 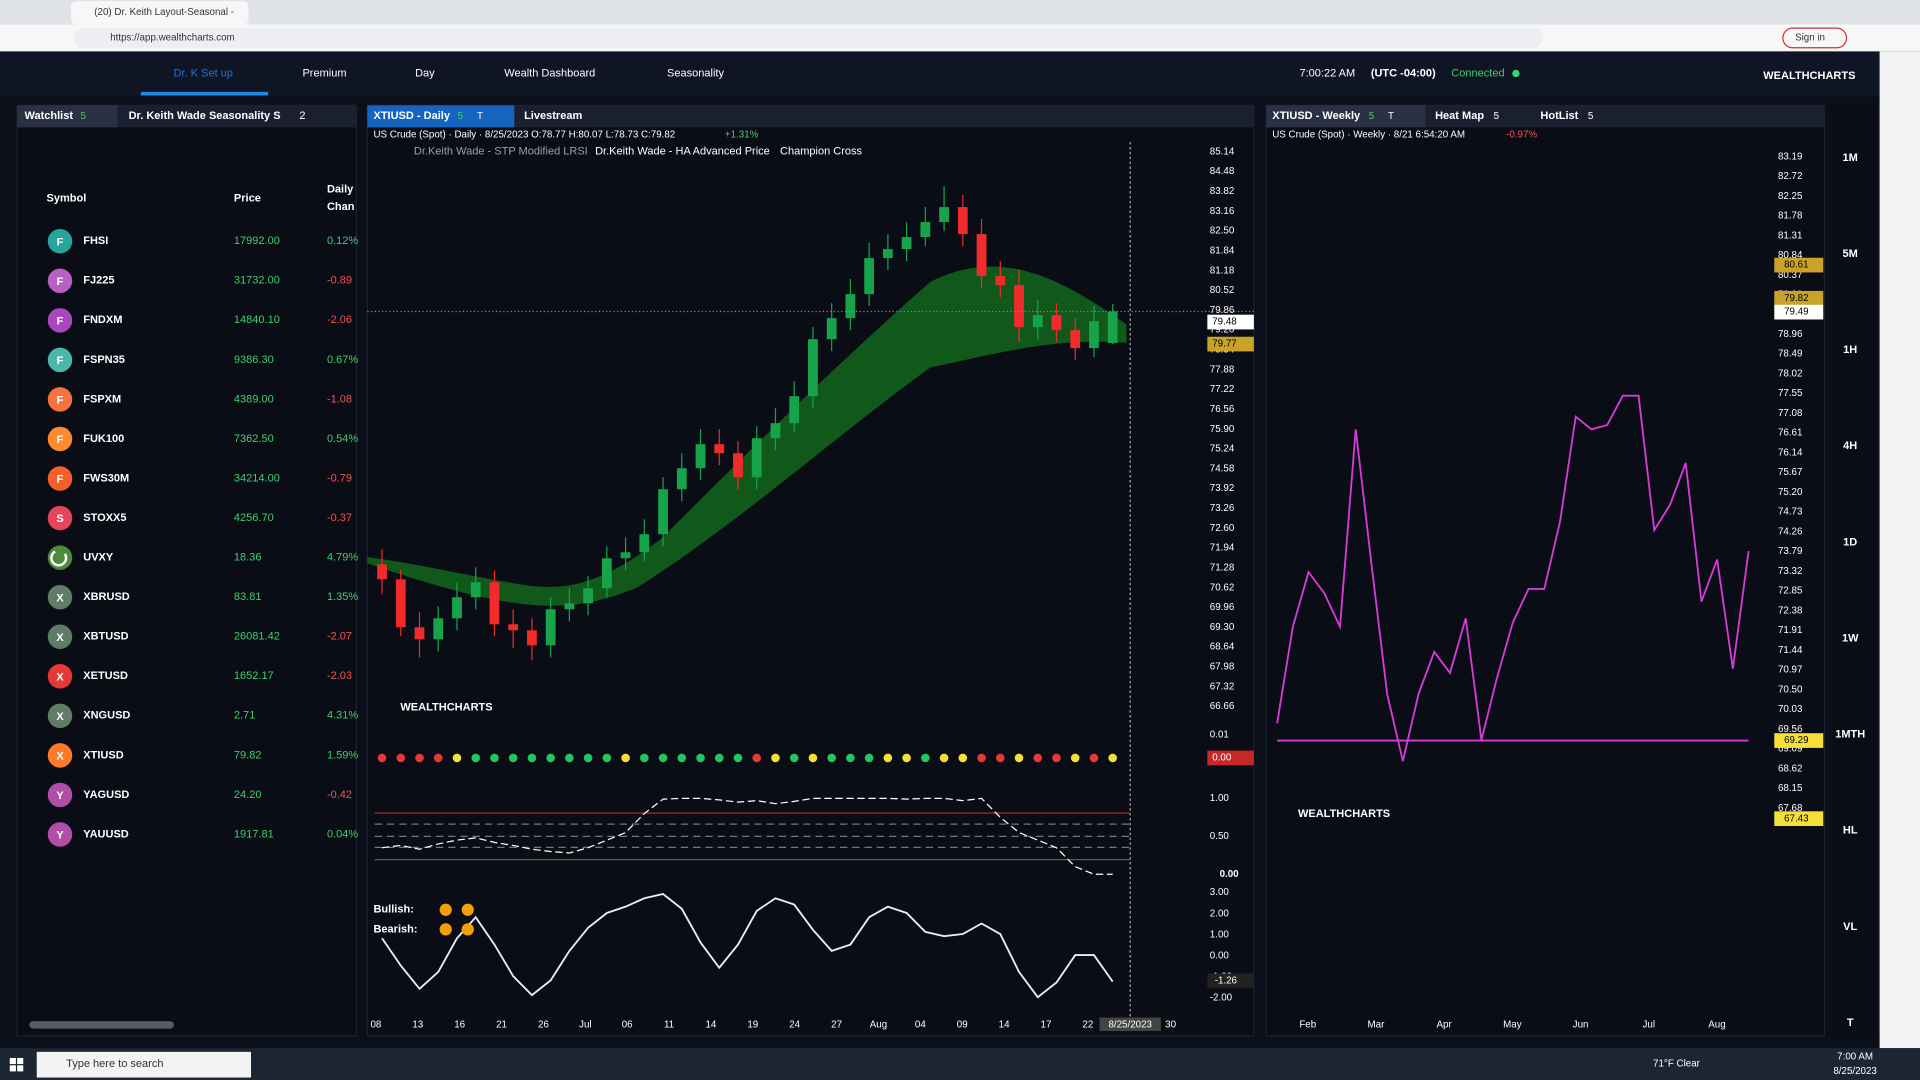 I want to click on price: 26081.42, so click(x=257, y=637).